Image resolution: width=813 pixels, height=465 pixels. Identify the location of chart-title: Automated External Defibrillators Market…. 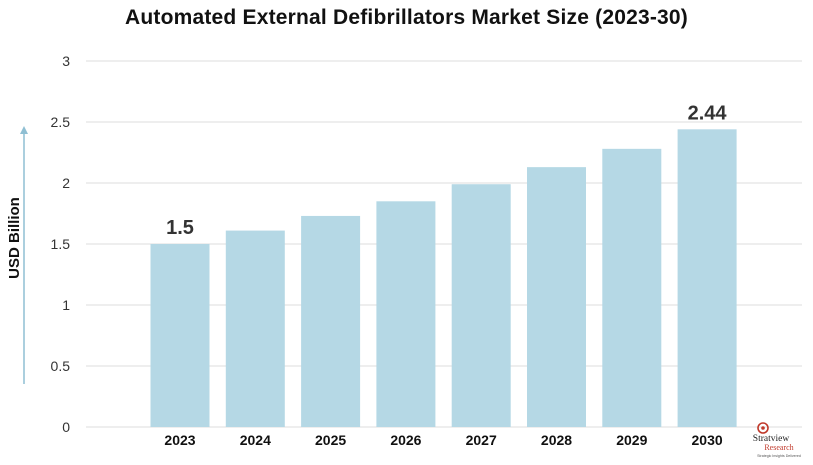
(406, 17).